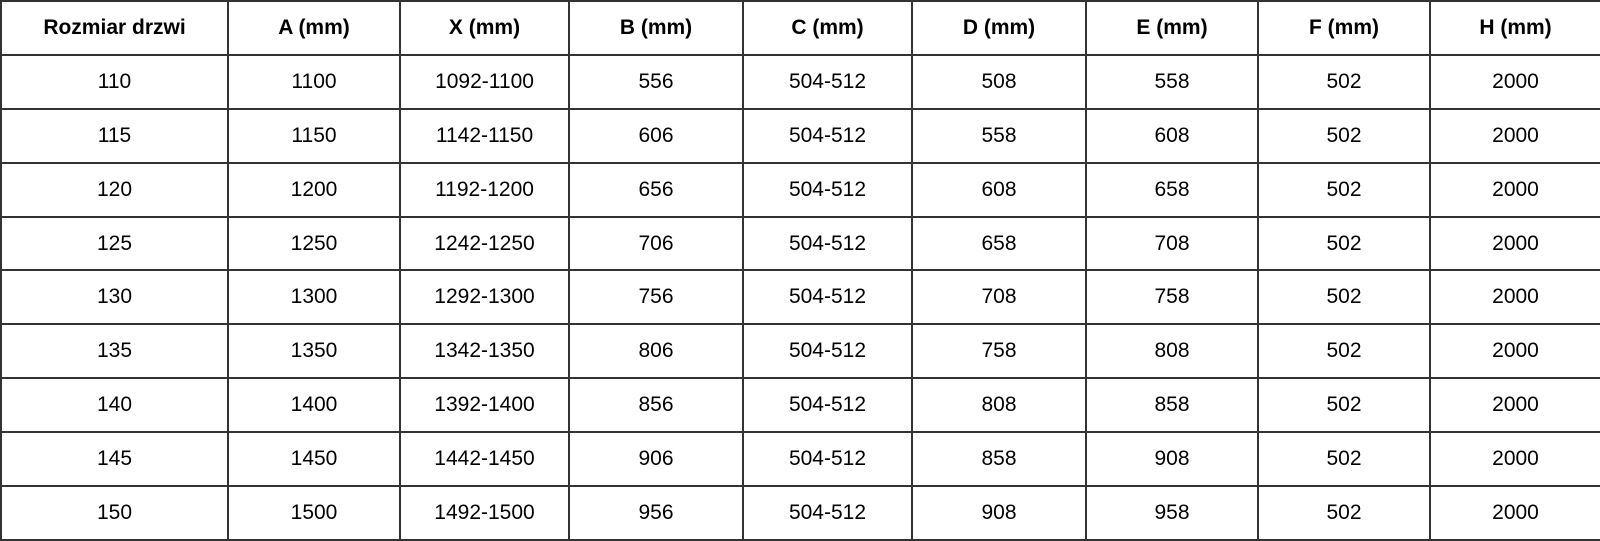 Image resolution: width=1600 pixels, height=541 pixels. Describe the element at coordinates (314, 243) in the screenshot. I see `table-cell: 1250` at that location.